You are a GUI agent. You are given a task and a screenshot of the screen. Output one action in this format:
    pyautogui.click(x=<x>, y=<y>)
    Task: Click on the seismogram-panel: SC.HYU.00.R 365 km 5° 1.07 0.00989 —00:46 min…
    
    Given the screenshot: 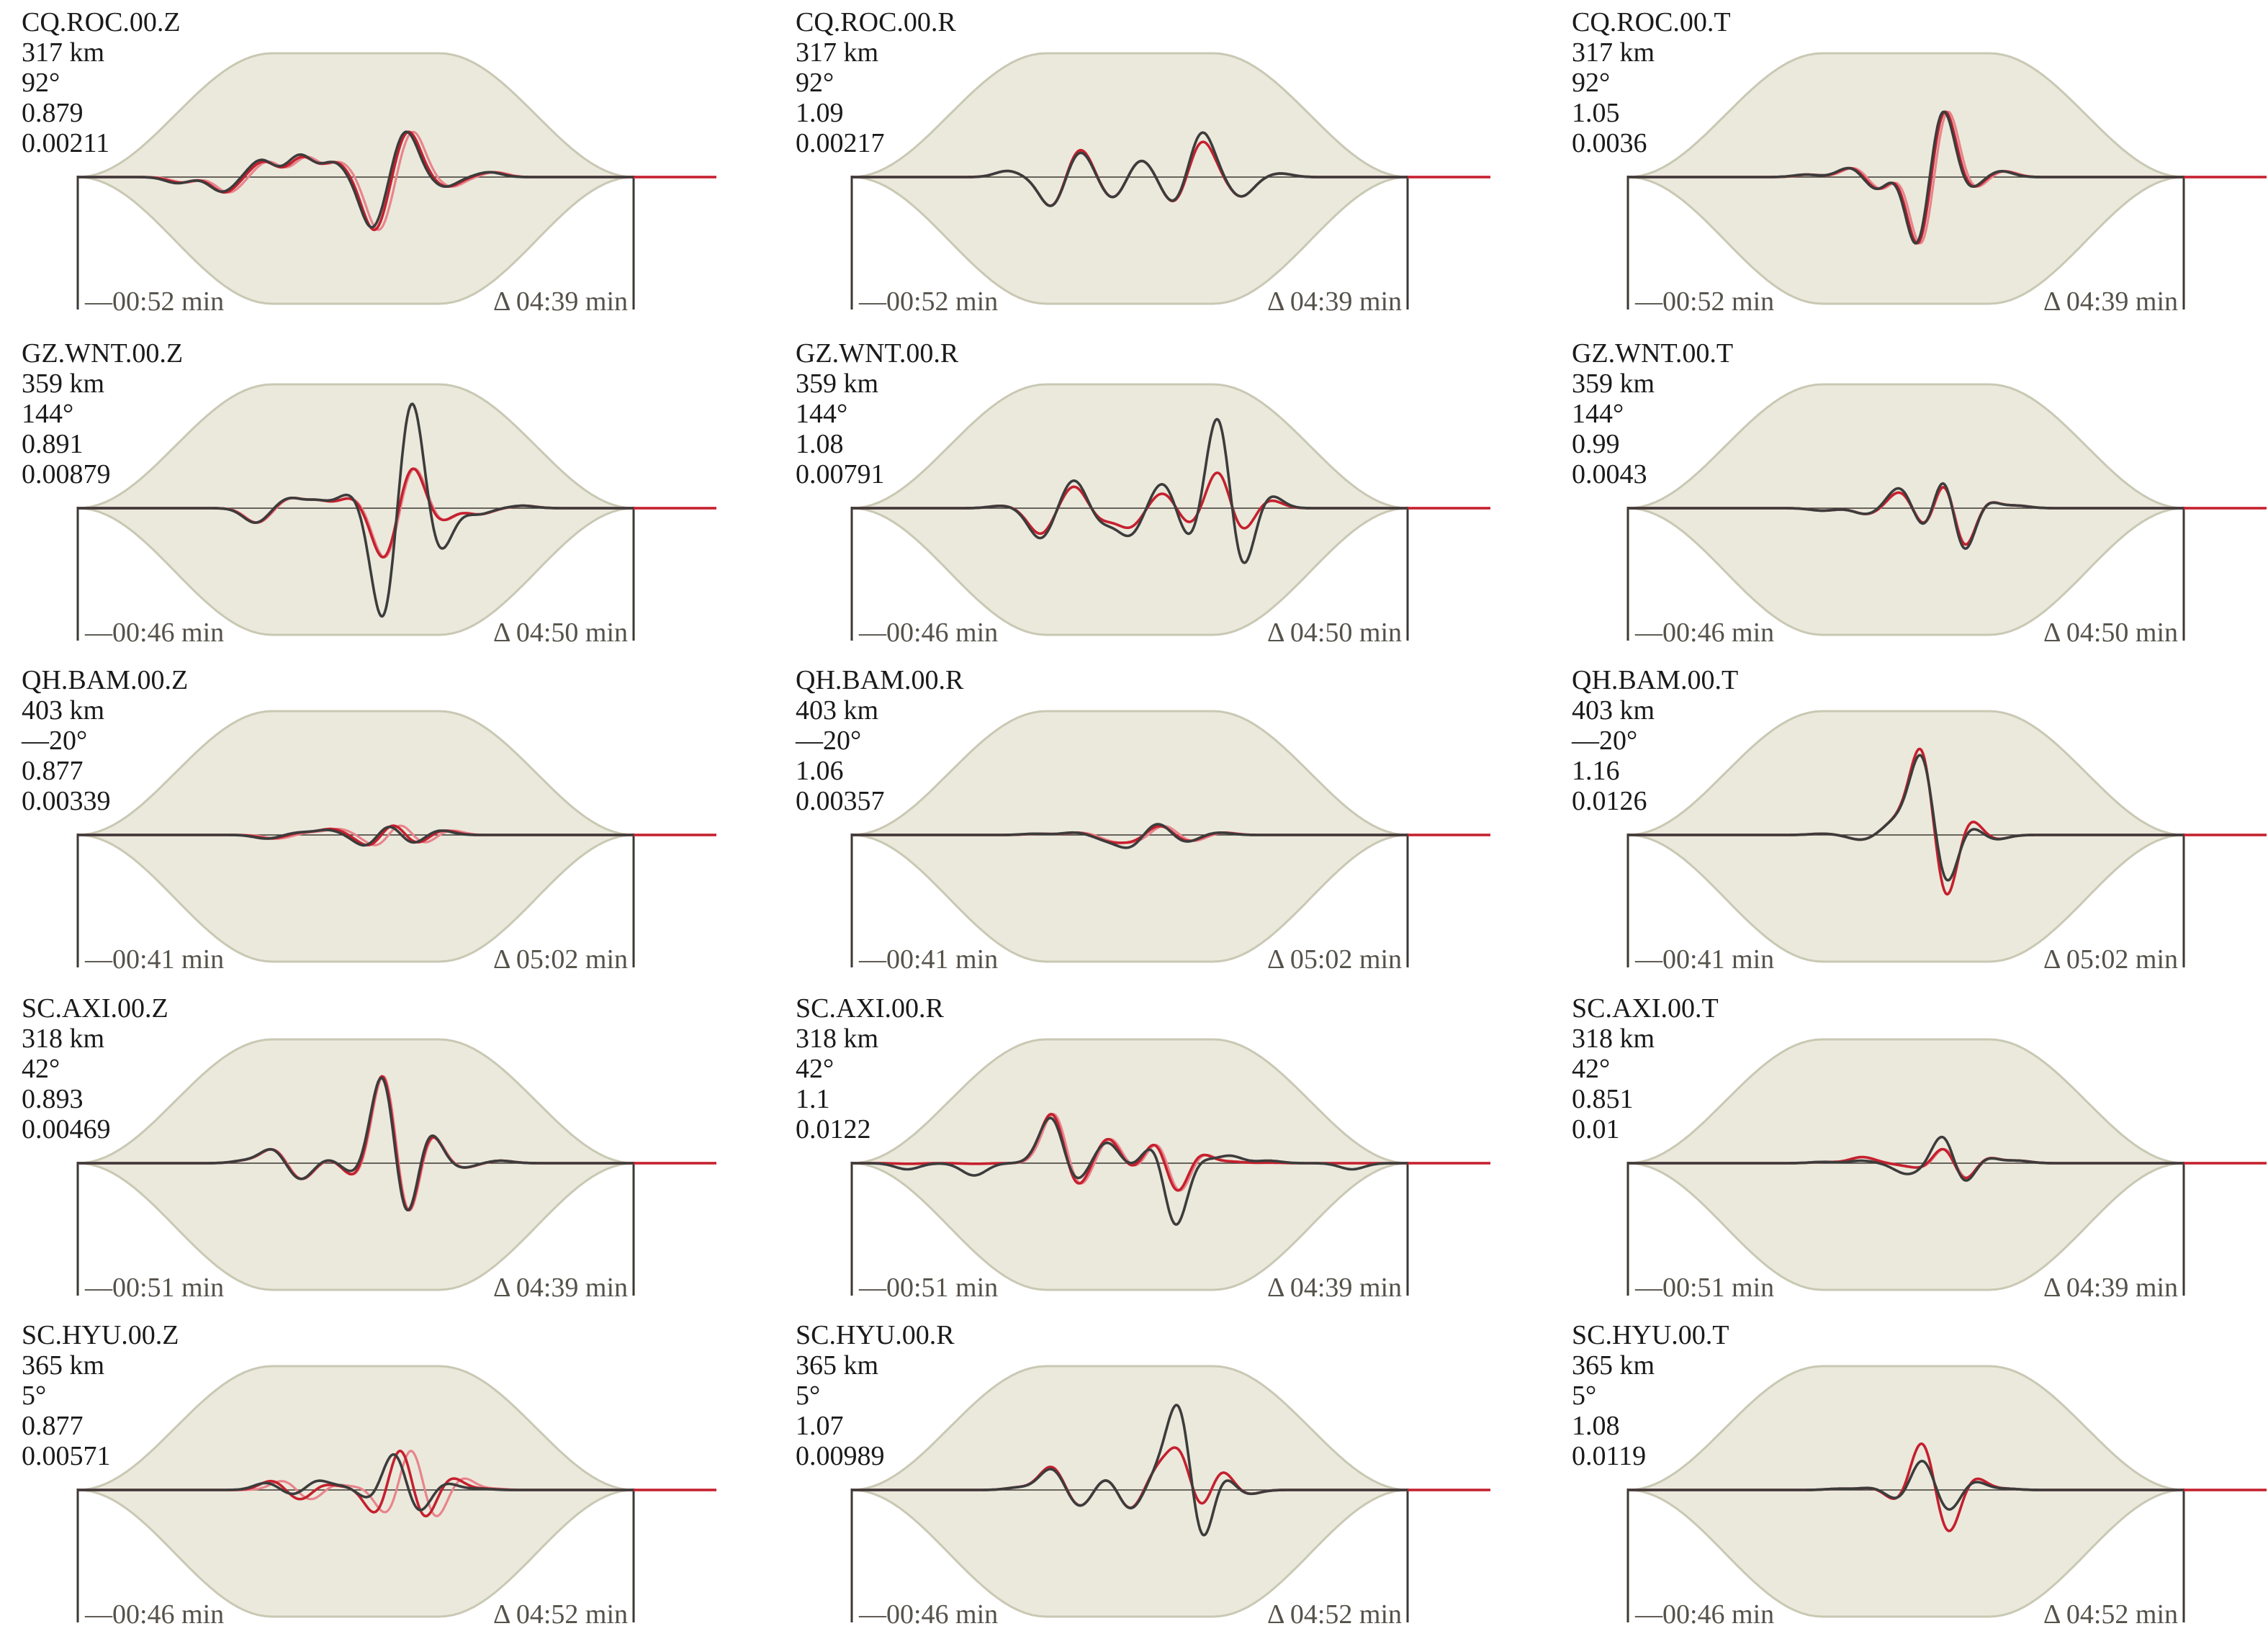 What is the action you would take?
    pyautogui.click(x=1163, y=1481)
    